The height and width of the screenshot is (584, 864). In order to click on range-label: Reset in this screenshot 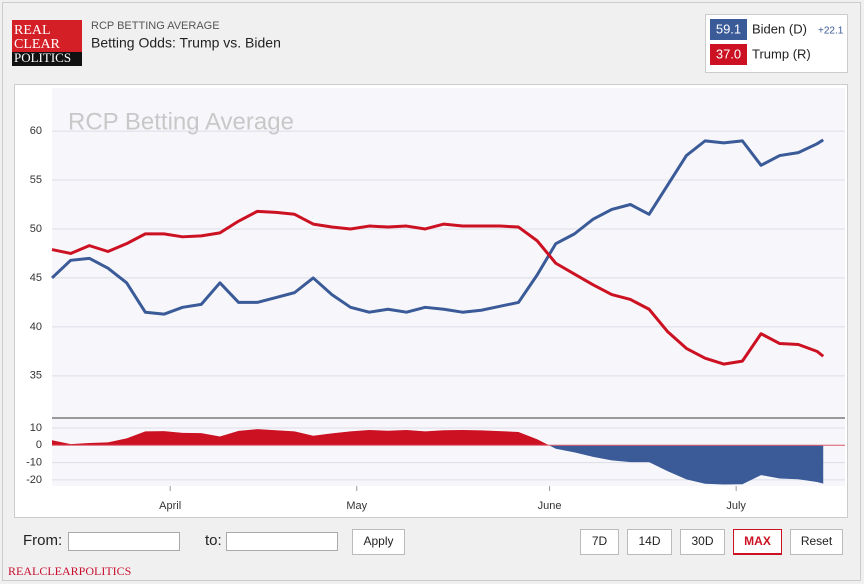, I will do `click(817, 541)`.